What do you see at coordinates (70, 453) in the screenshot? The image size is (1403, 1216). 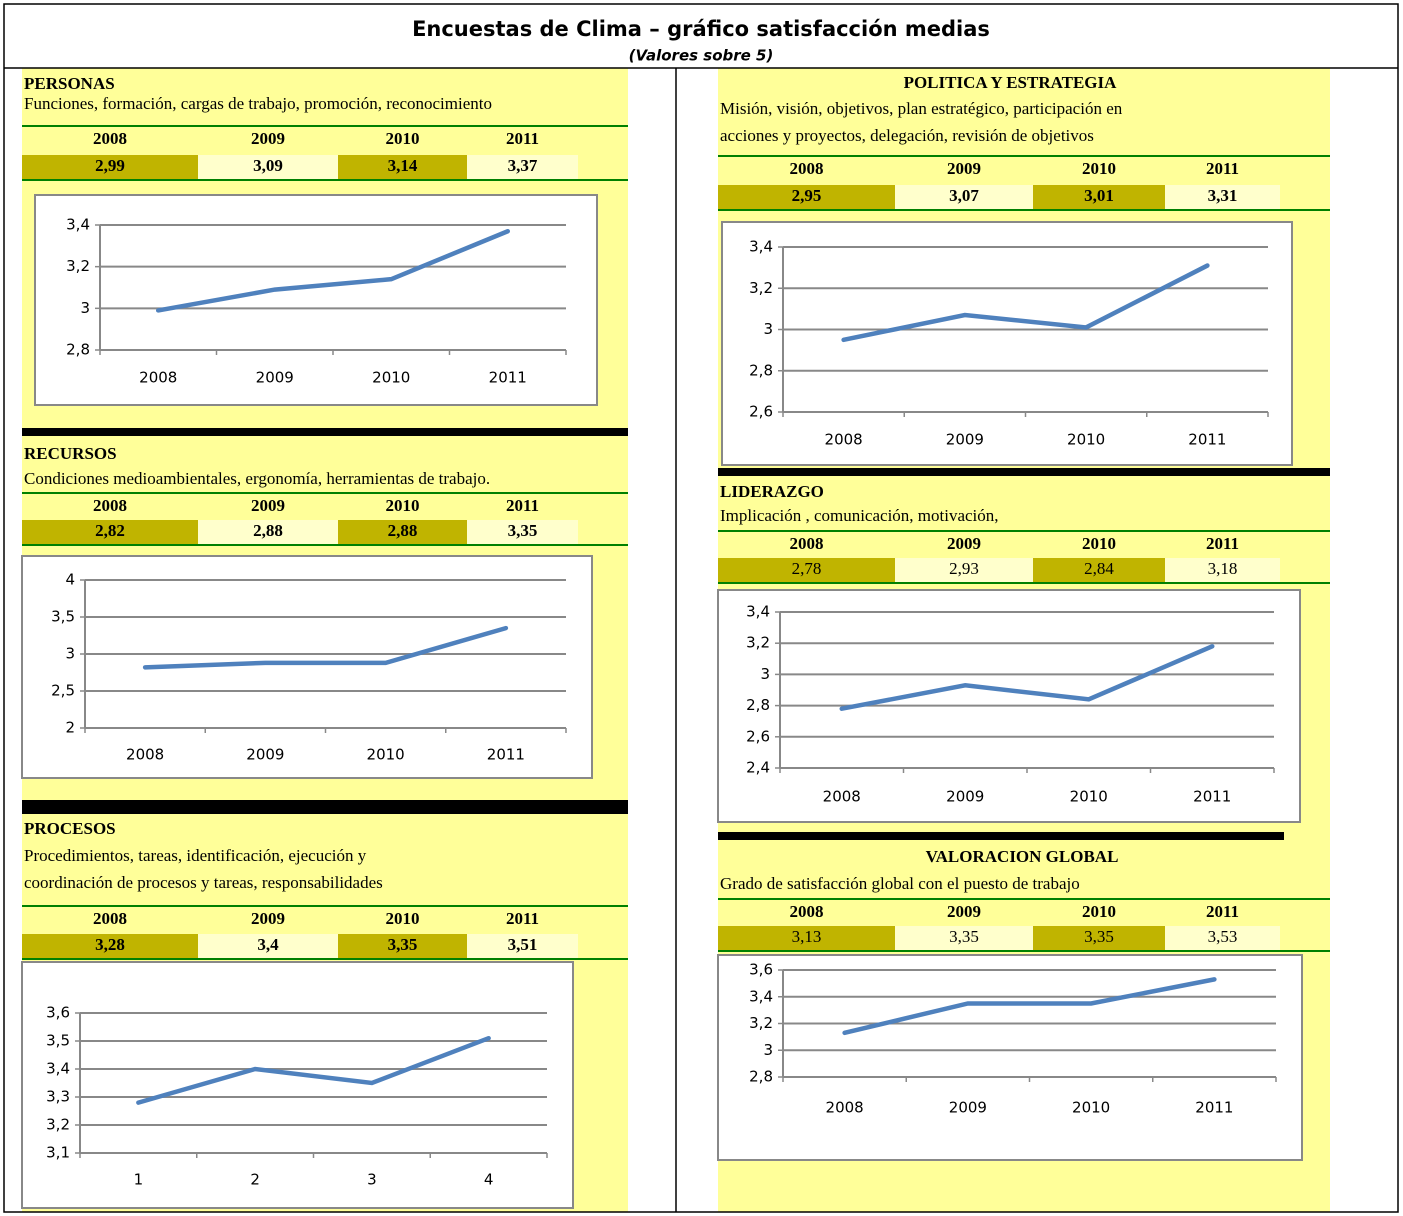 I see `section-heading: RECURSOS` at bounding box center [70, 453].